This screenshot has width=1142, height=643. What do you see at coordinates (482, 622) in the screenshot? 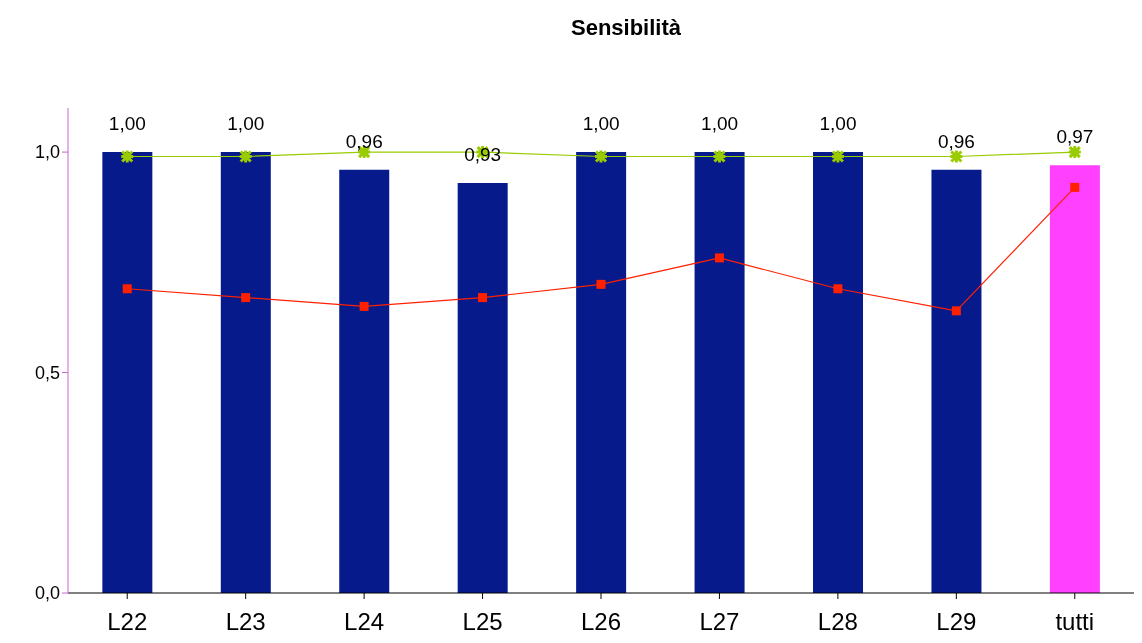
I see `x-tick-label: L25` at bounding box center [482, 622].